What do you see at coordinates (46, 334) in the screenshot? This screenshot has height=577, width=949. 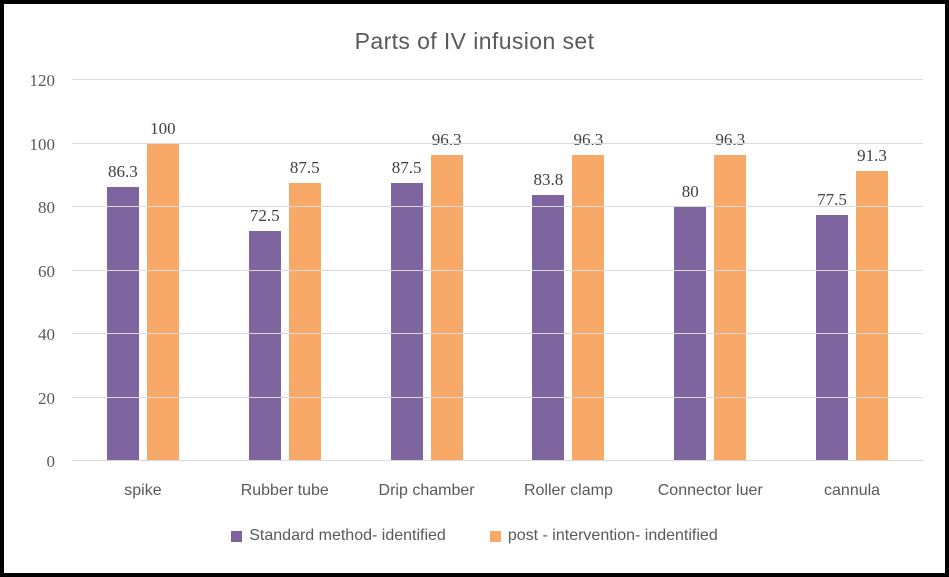 I see `y-axis-tick-label: 40` at bounding box center [46, 334].